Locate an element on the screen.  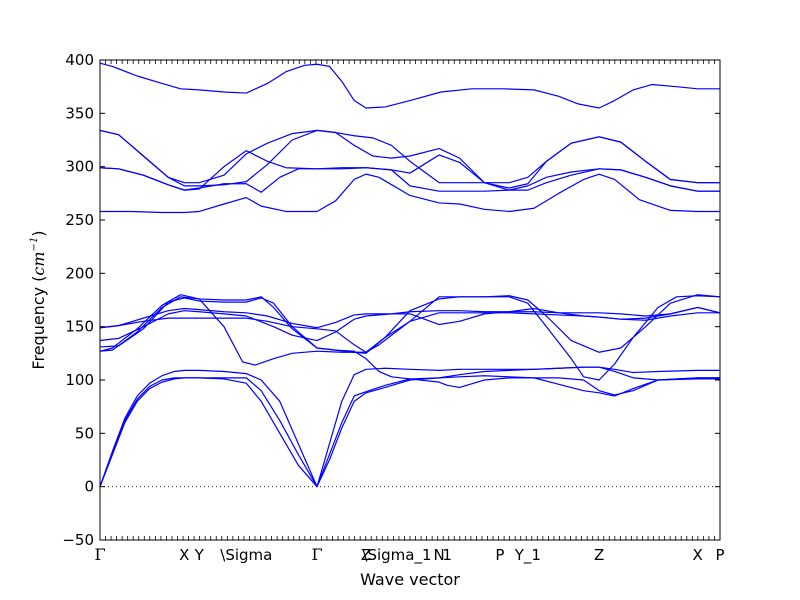
y-tick-label: 350 is located at coordinates (79, 113).